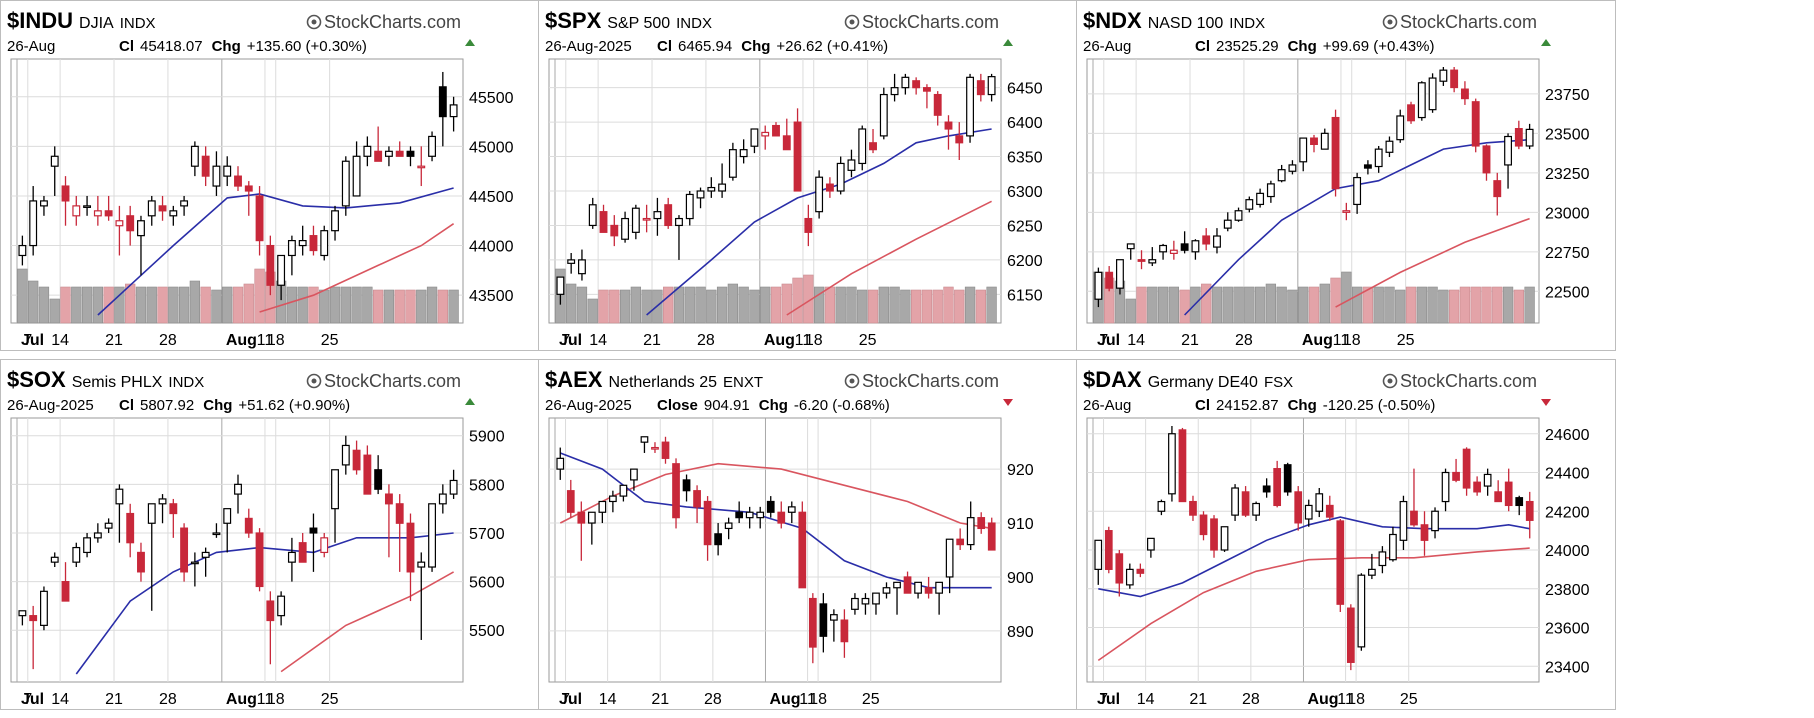 The width and height of the screenshot is (1814, 718). Describe the element at coordinates (1174, 20) in the screenshot. I see `chart-title: $NDX NASD 100 INDX` at that location.